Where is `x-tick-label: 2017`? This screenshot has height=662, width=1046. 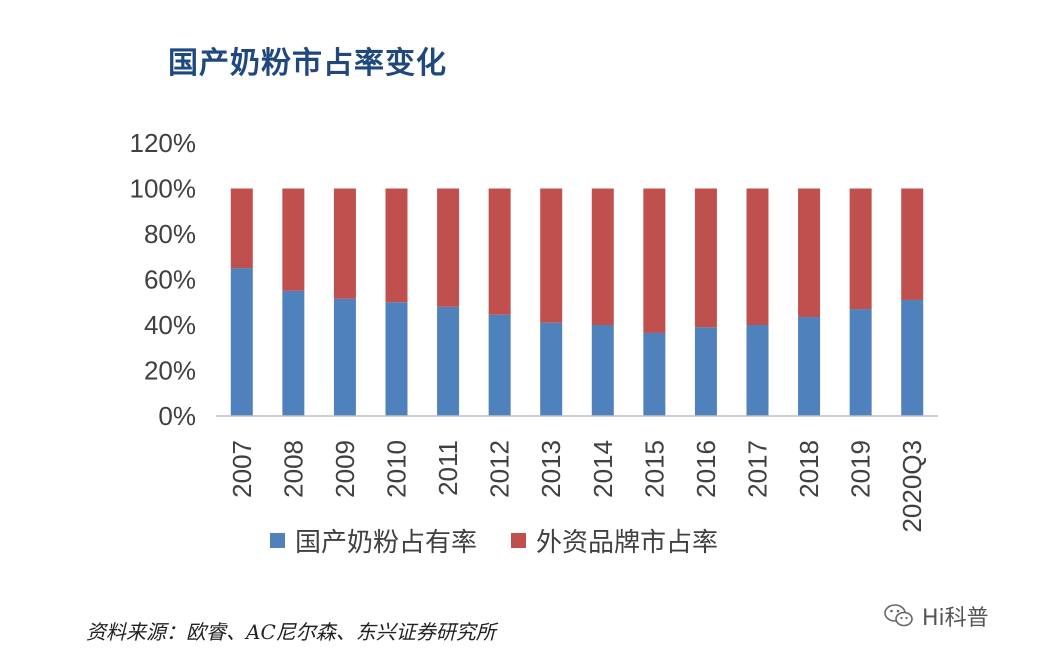 x-tick-label: 2017 is located at coordinates (758, 469).